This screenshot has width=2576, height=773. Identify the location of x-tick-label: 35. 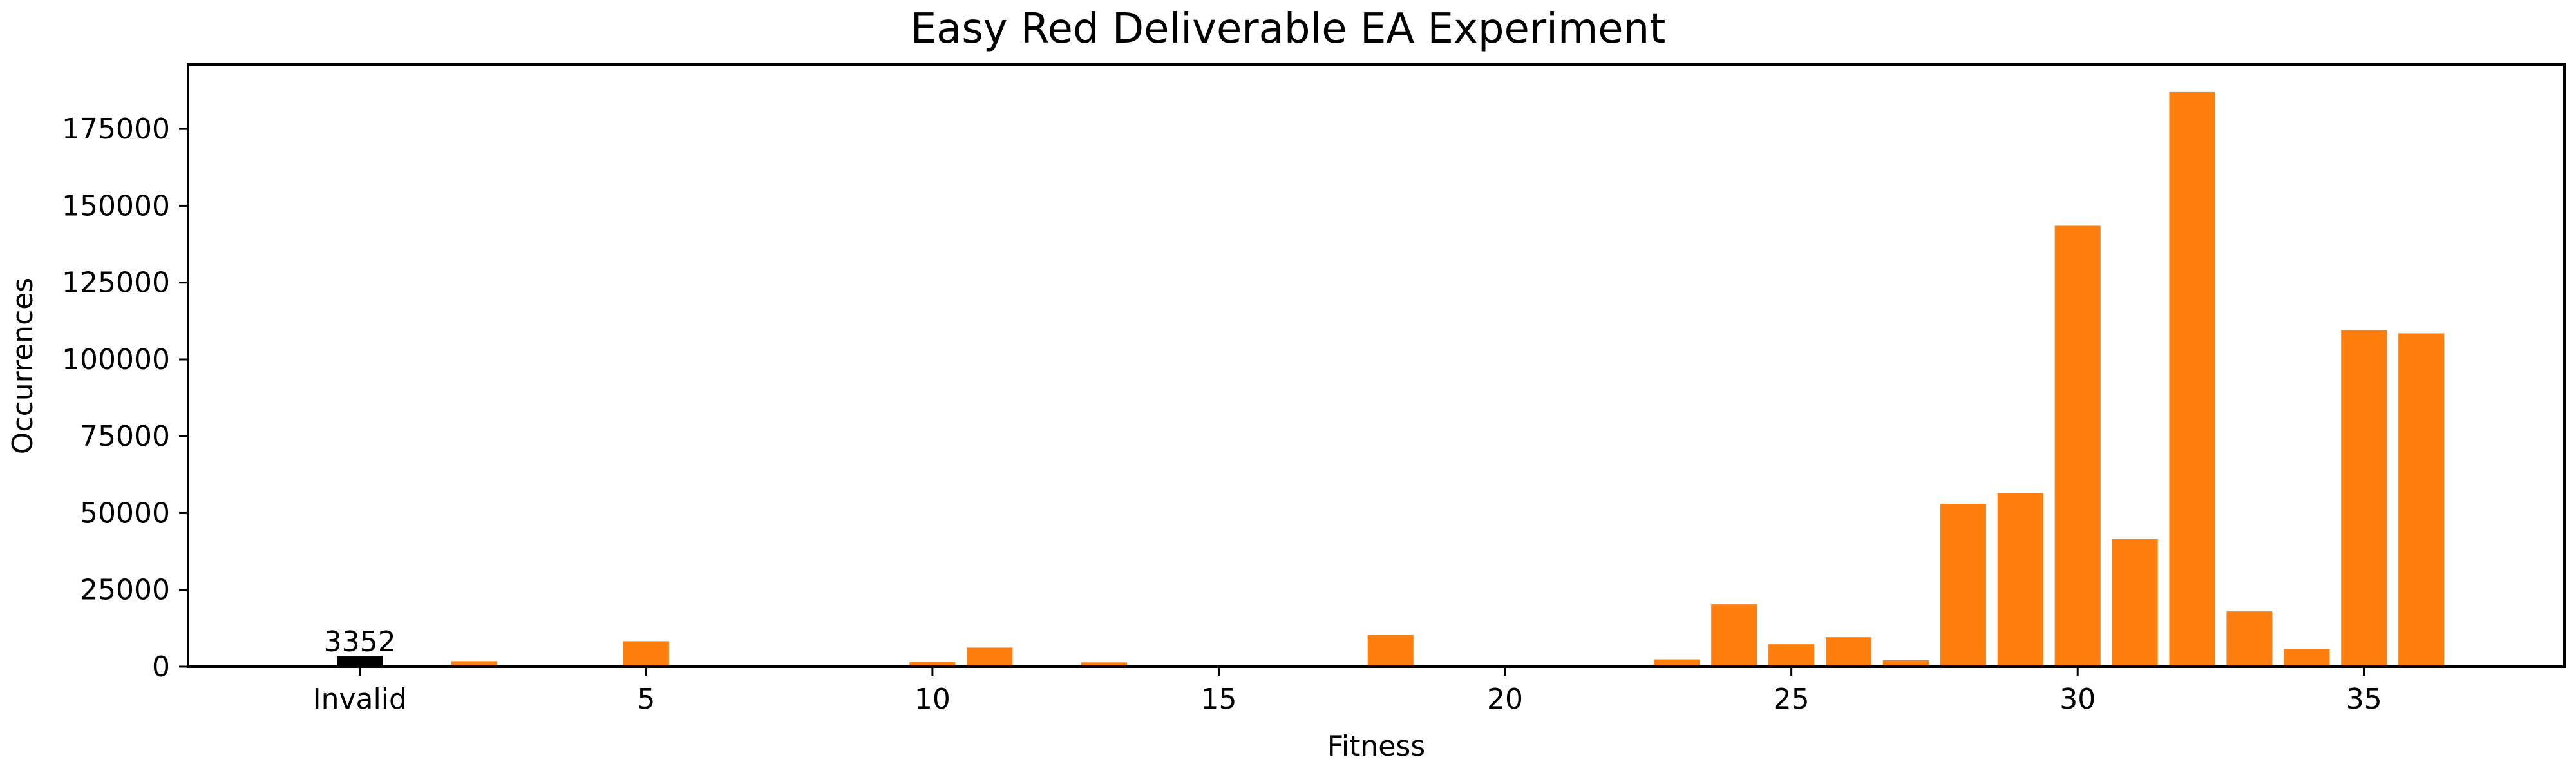
(2364, 699).